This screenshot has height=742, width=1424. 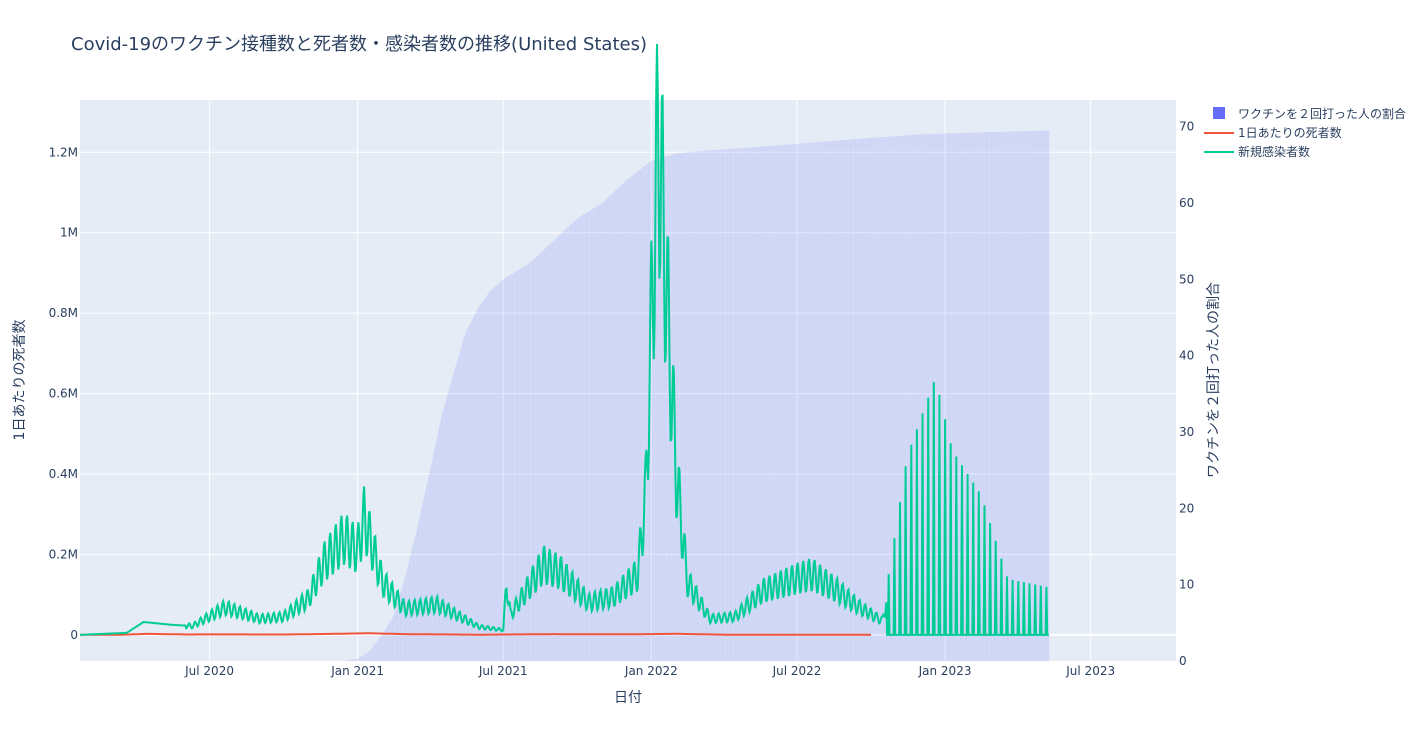 I want to click on legend-item-deaths: 1日あたりの死者数, so click(x=1273, y=132).